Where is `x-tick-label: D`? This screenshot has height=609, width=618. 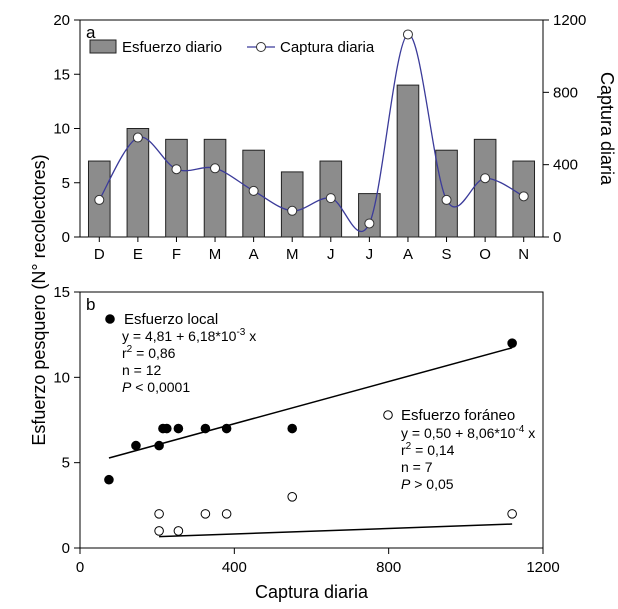
x-tick-label: D is located at coordinates (99, 254).